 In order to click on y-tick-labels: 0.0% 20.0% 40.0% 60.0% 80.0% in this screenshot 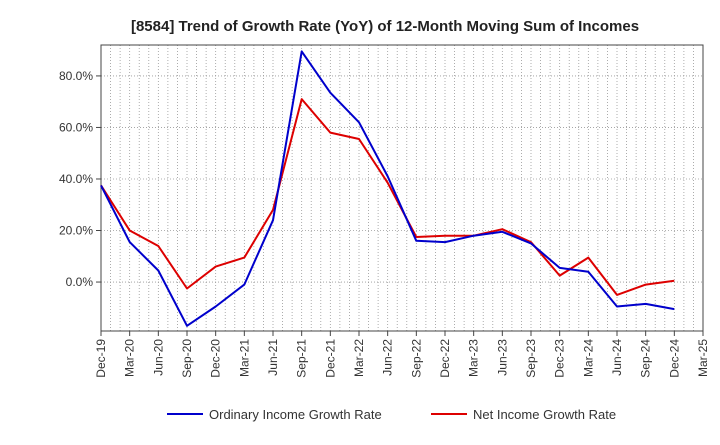, I will do `click(76, 179)`.